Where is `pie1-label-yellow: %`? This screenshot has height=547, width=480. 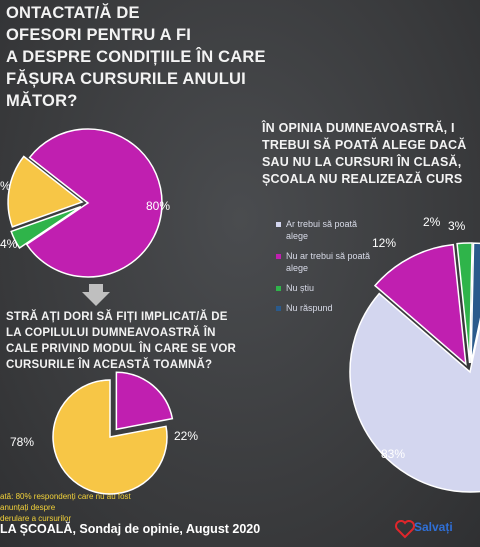
pie1-label-yellow: % is located at coordinates (5, 186).